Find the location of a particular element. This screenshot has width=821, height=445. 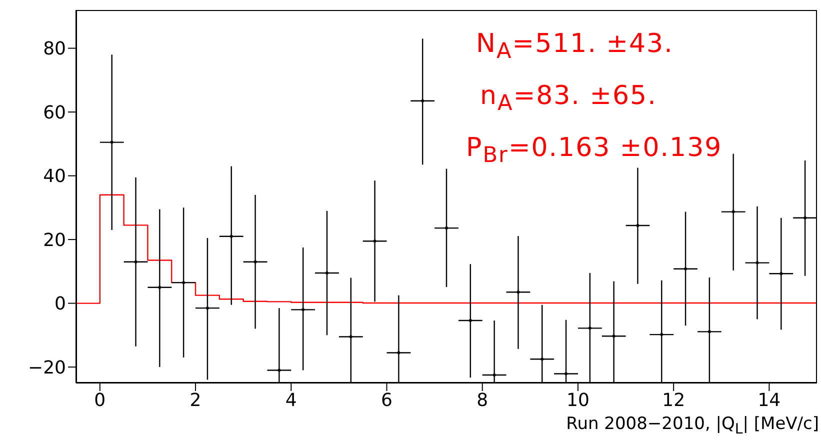

y-tick-label: 40 is located at coordinates (54, 177).